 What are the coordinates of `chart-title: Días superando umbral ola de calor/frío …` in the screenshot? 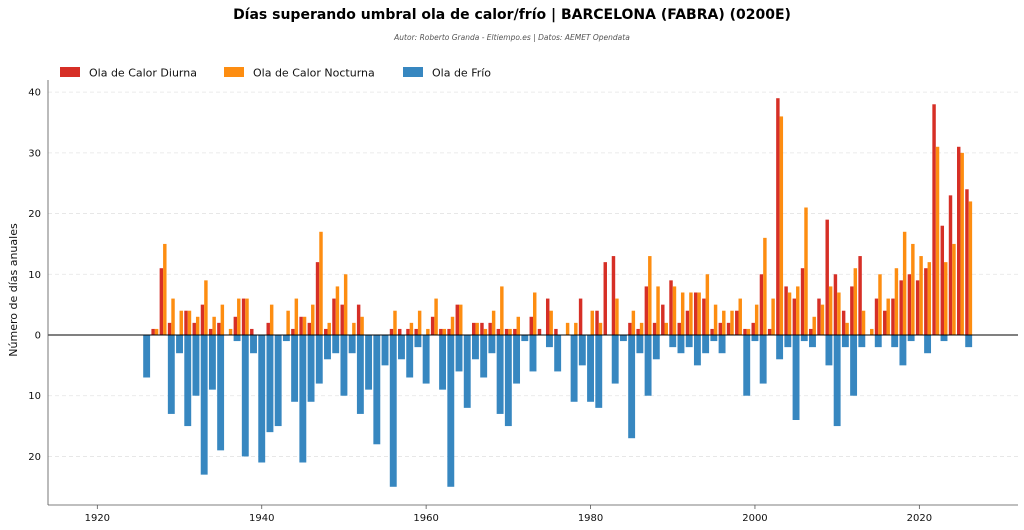 It's located at (512, 15).